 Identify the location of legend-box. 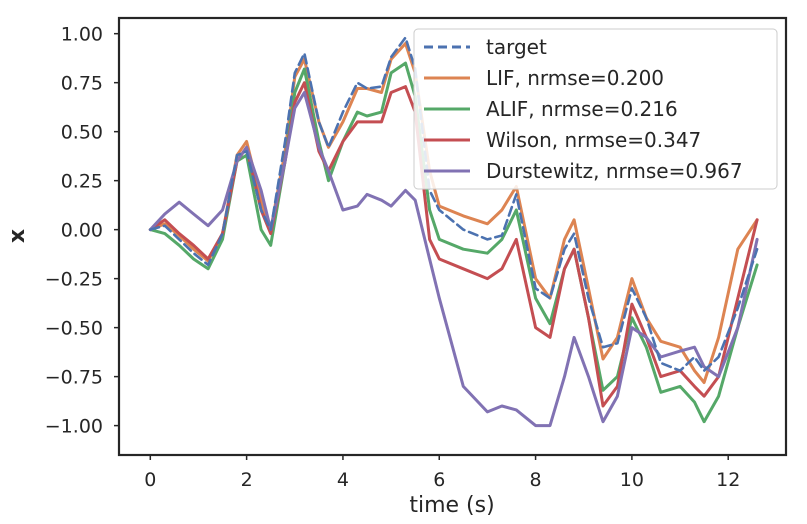
(595, 109).